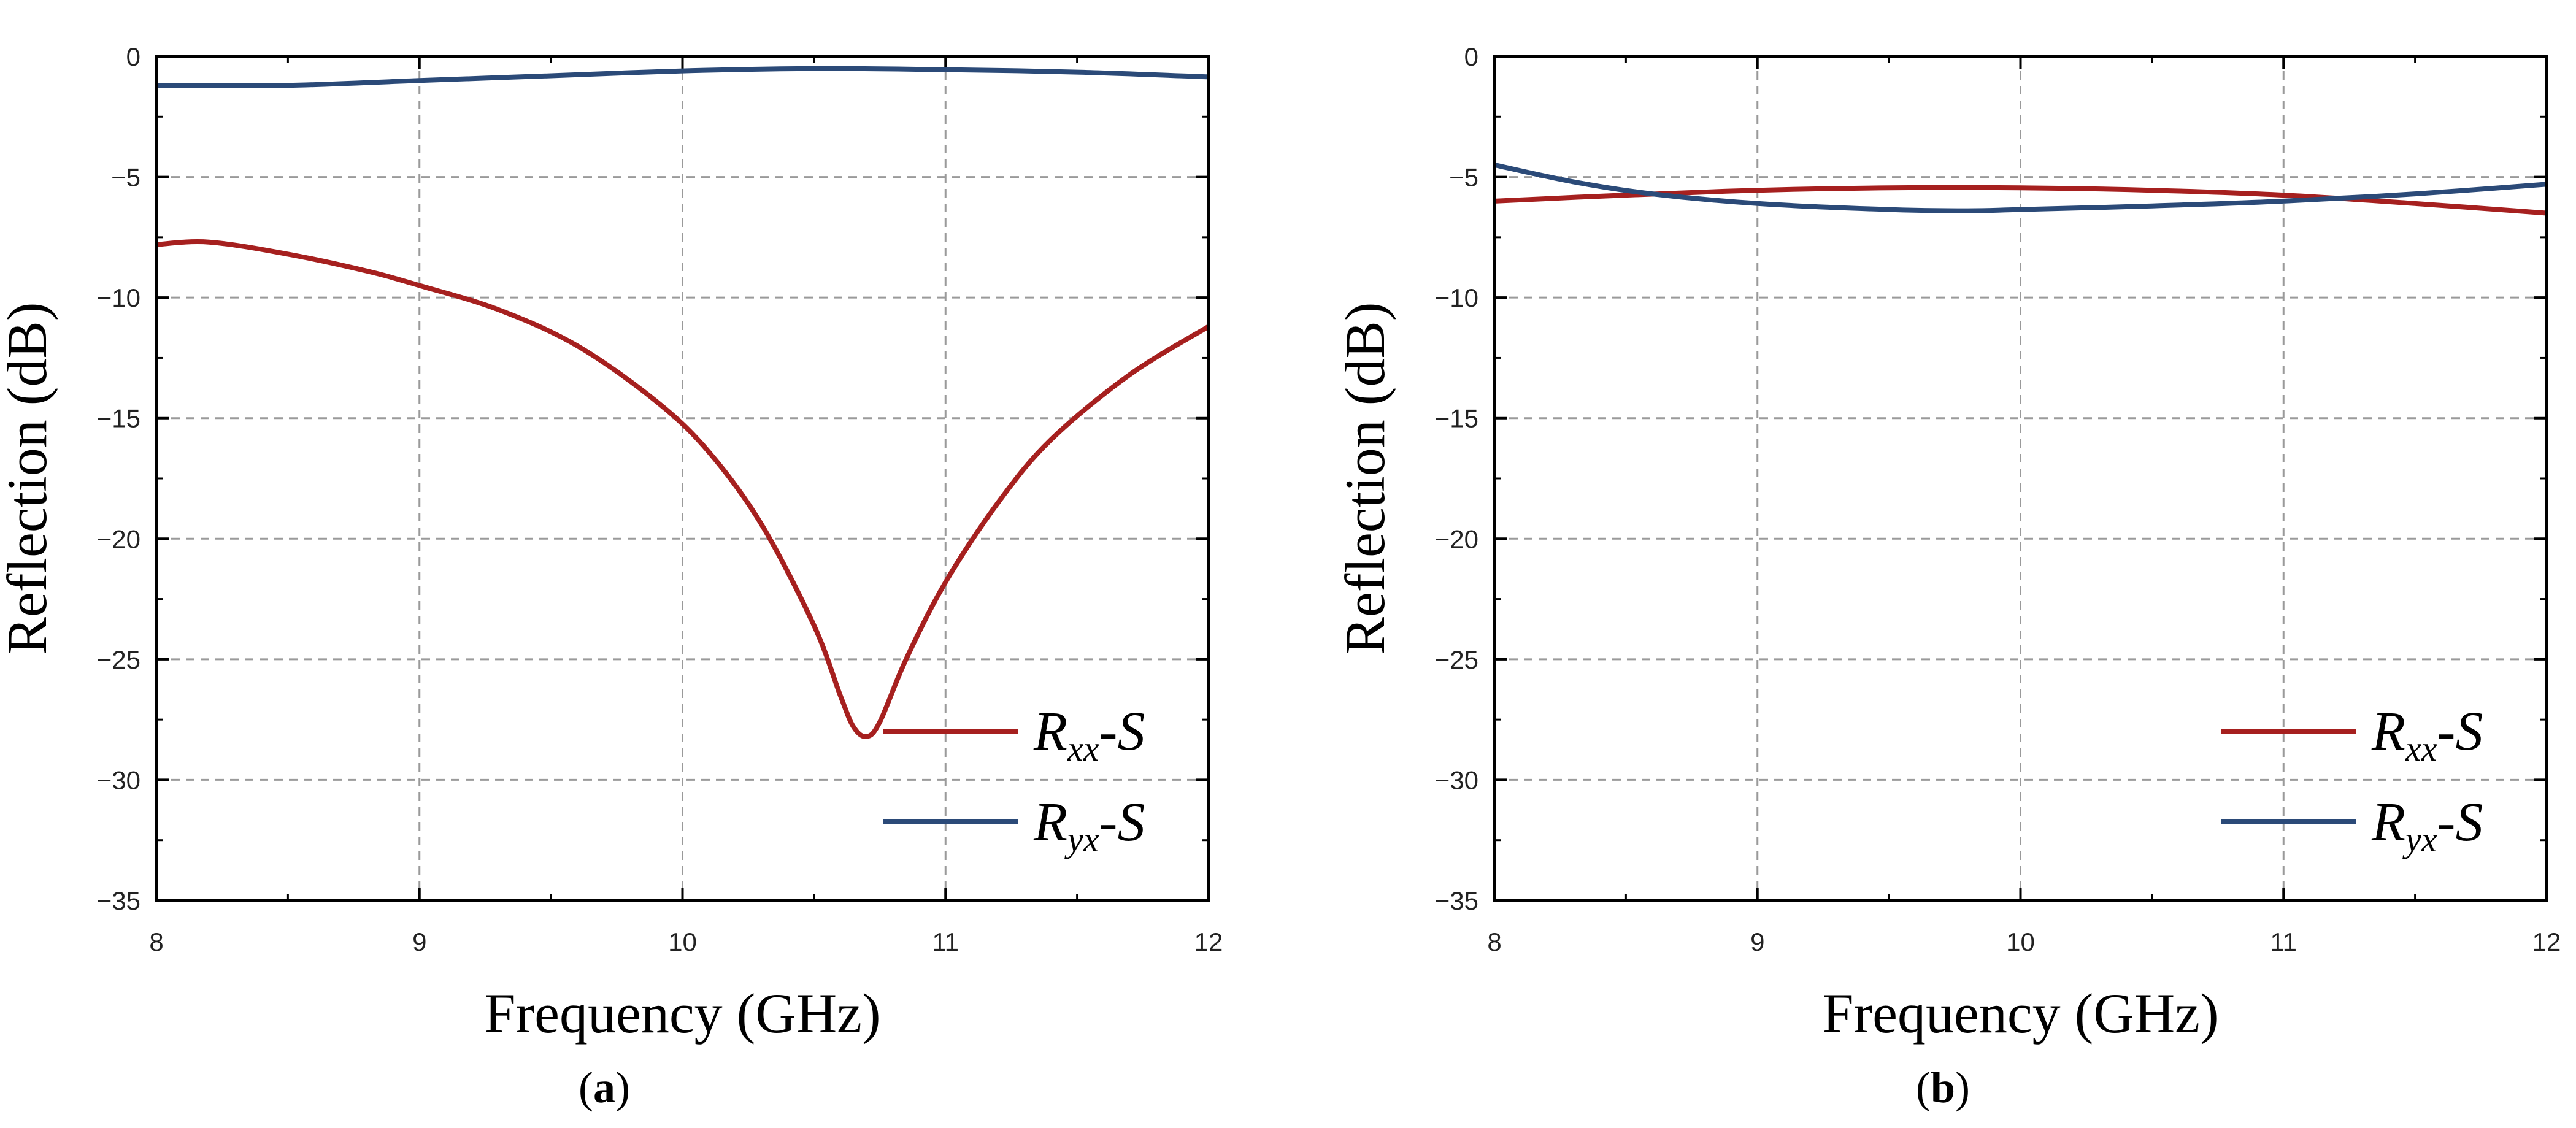 Image resolution: width=2576 pixels, height=1128 pixels. I want to click on panel-label: (a), so click(604, 1087).